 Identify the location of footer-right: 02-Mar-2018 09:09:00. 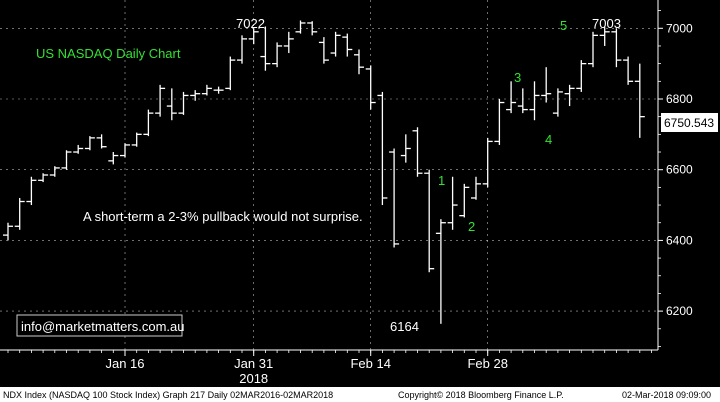
(666, 395).